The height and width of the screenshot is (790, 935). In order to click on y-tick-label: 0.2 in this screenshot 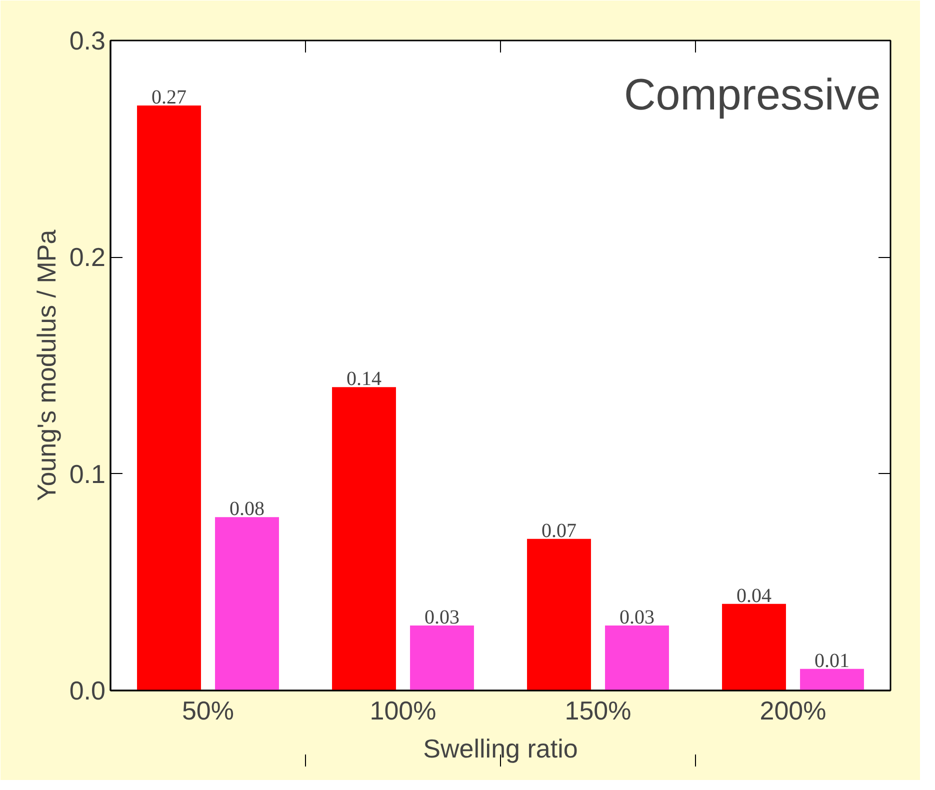, I will do `click(87, 257)`.